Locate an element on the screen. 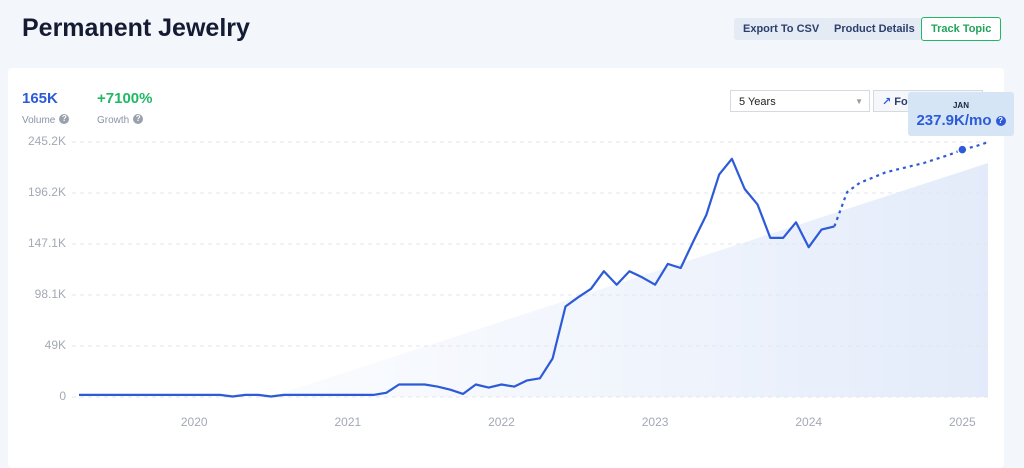  range-select: 5 Years ▼ is located at coordinates (800, 101).